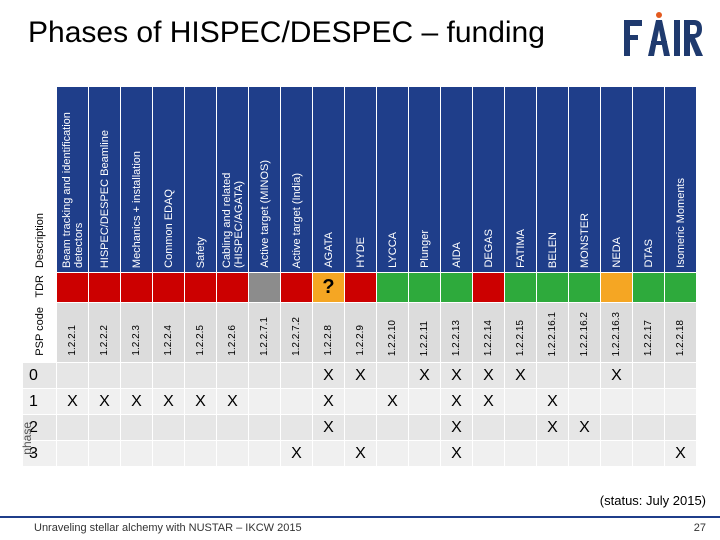 Image resolution: width=720 pixels, height=540 pixels. I want to click on column-header: BELEN, so click(552, 179).